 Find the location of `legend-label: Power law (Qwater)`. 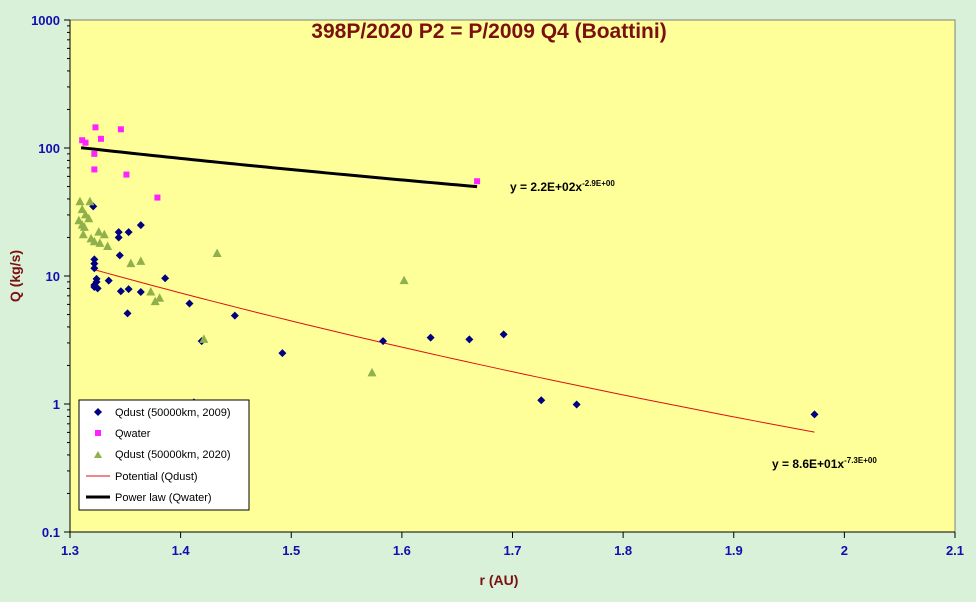

legend-label: Power law (Qwater) is located at coordinates (163, 498).